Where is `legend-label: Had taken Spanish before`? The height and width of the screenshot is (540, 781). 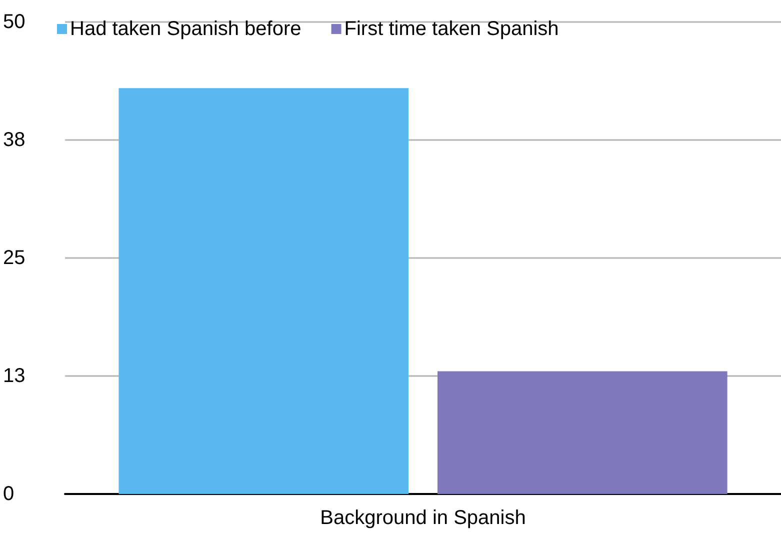
legend-label: Had taken Spanish before is located at coordinates (186, 29).